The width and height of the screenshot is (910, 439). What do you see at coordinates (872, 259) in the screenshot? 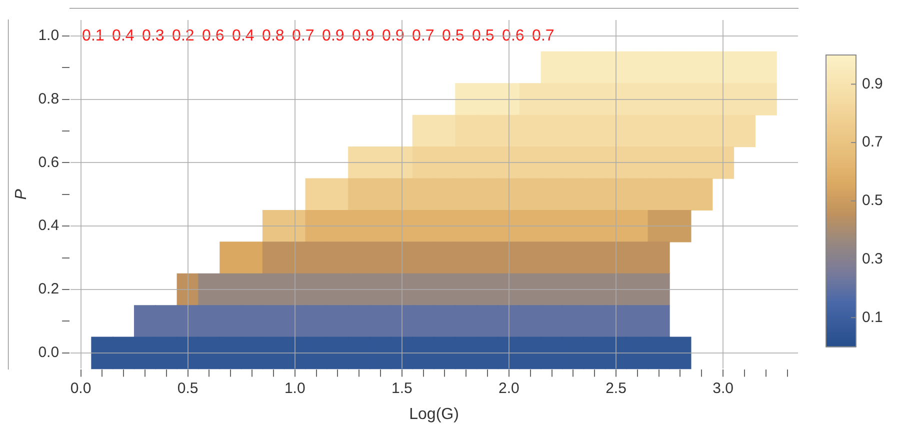
I see `color-bar-label: 0.3` at bounding box center [872, 259].